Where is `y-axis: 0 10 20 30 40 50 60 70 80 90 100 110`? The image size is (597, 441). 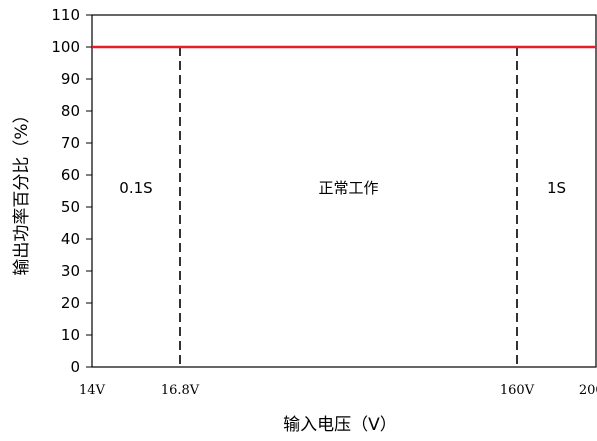
y-axis: 0 10 20 30 40 50 60 70 80 90 100 110 is located at coordinates (71, 191).